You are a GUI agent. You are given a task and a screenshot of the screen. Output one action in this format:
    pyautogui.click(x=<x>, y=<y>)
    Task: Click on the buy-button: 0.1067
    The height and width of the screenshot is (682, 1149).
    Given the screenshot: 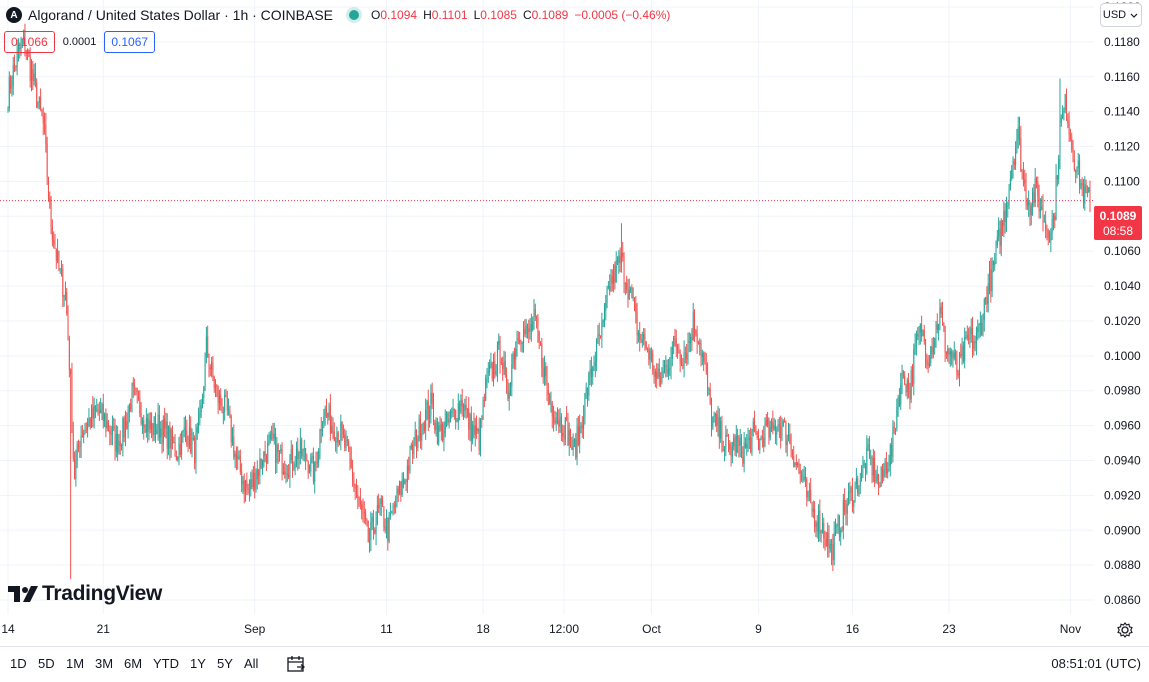 What is the action you would take?
    pyautogui.click(x=130, y=42)
    